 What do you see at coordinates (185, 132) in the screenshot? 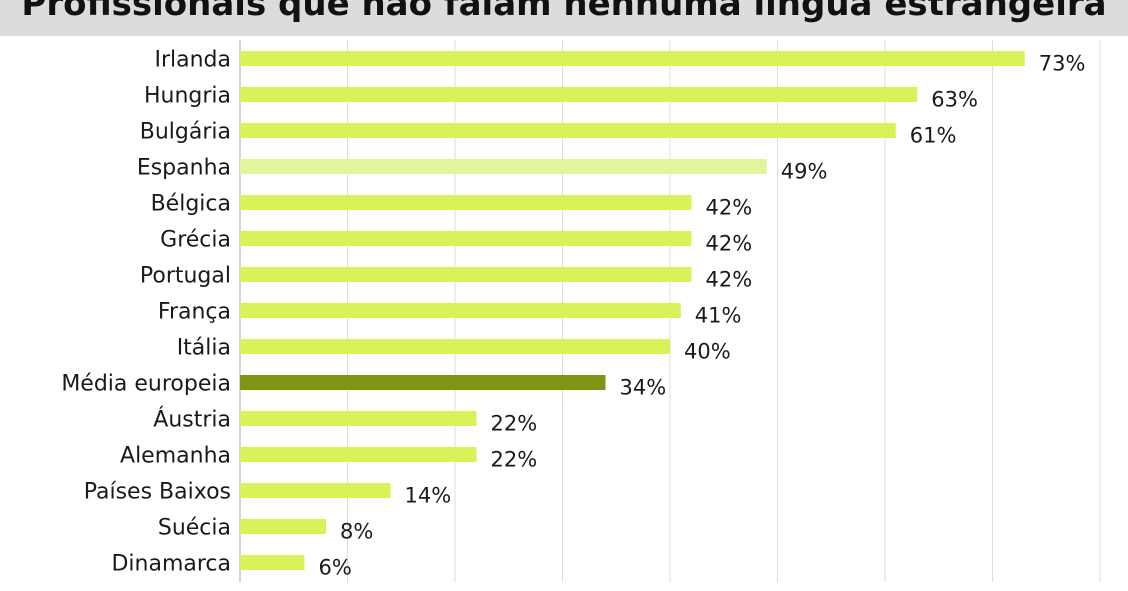
I see `category-label: Bulgária` at bounding box center [185, 132].